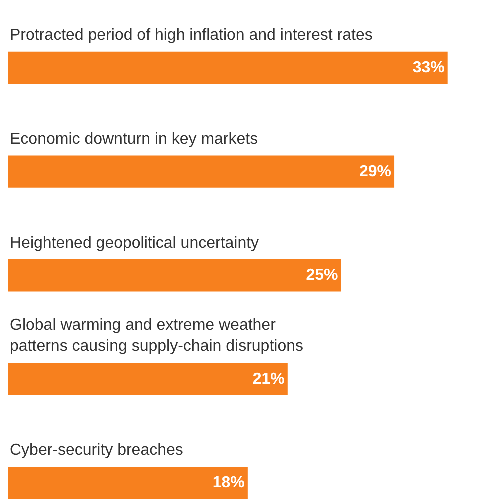  What do you see at coordinates (228, 483) in the screenshot?
I see `data-label: 18%` at bounding box center [228, 483].